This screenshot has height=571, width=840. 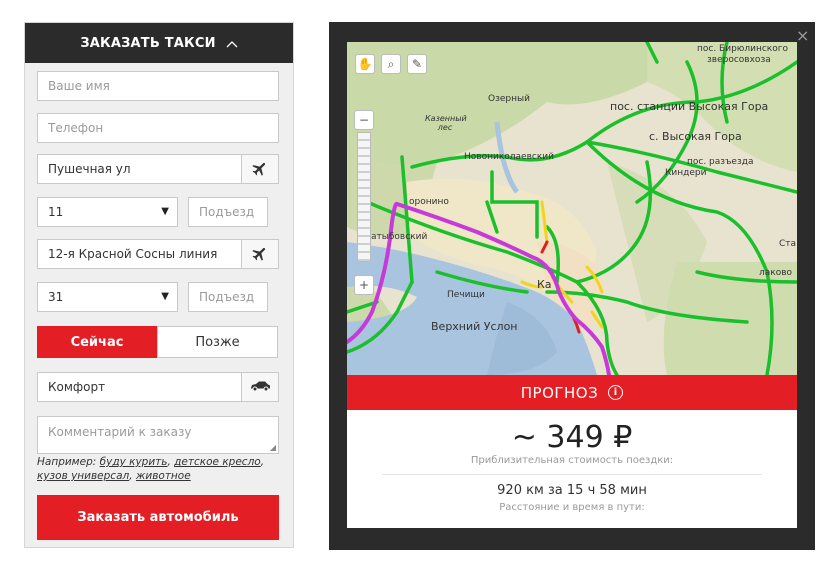 I want to click on price-caption: Приблизительная стоимость поездки:, so click(x=572, y=460).